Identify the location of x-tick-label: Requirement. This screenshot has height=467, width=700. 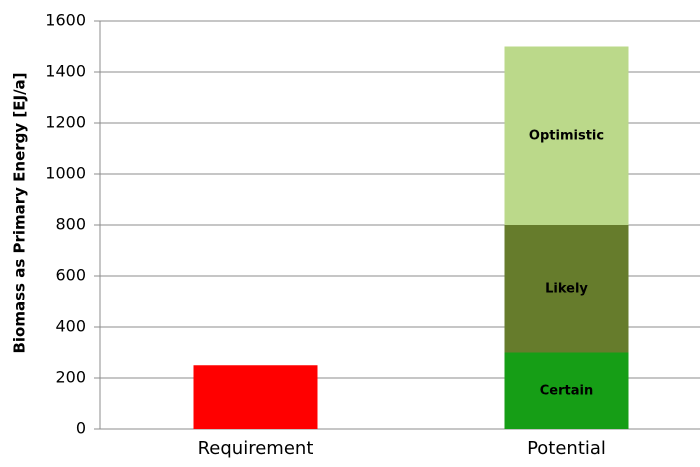
(256, 448).